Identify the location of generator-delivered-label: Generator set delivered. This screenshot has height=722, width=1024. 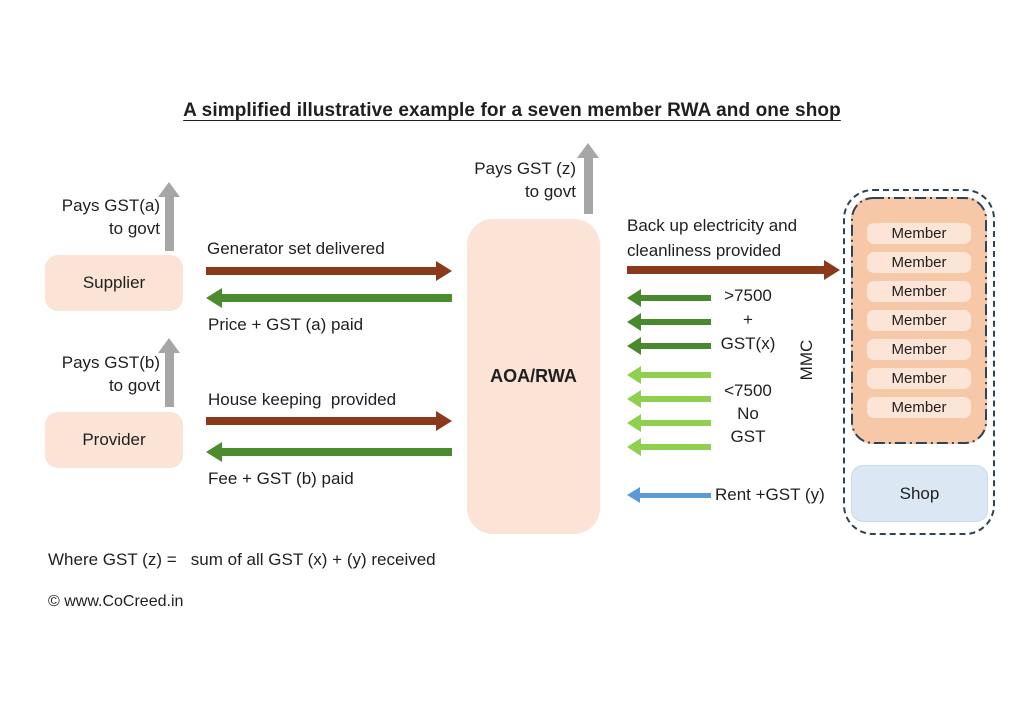
(296, 248).